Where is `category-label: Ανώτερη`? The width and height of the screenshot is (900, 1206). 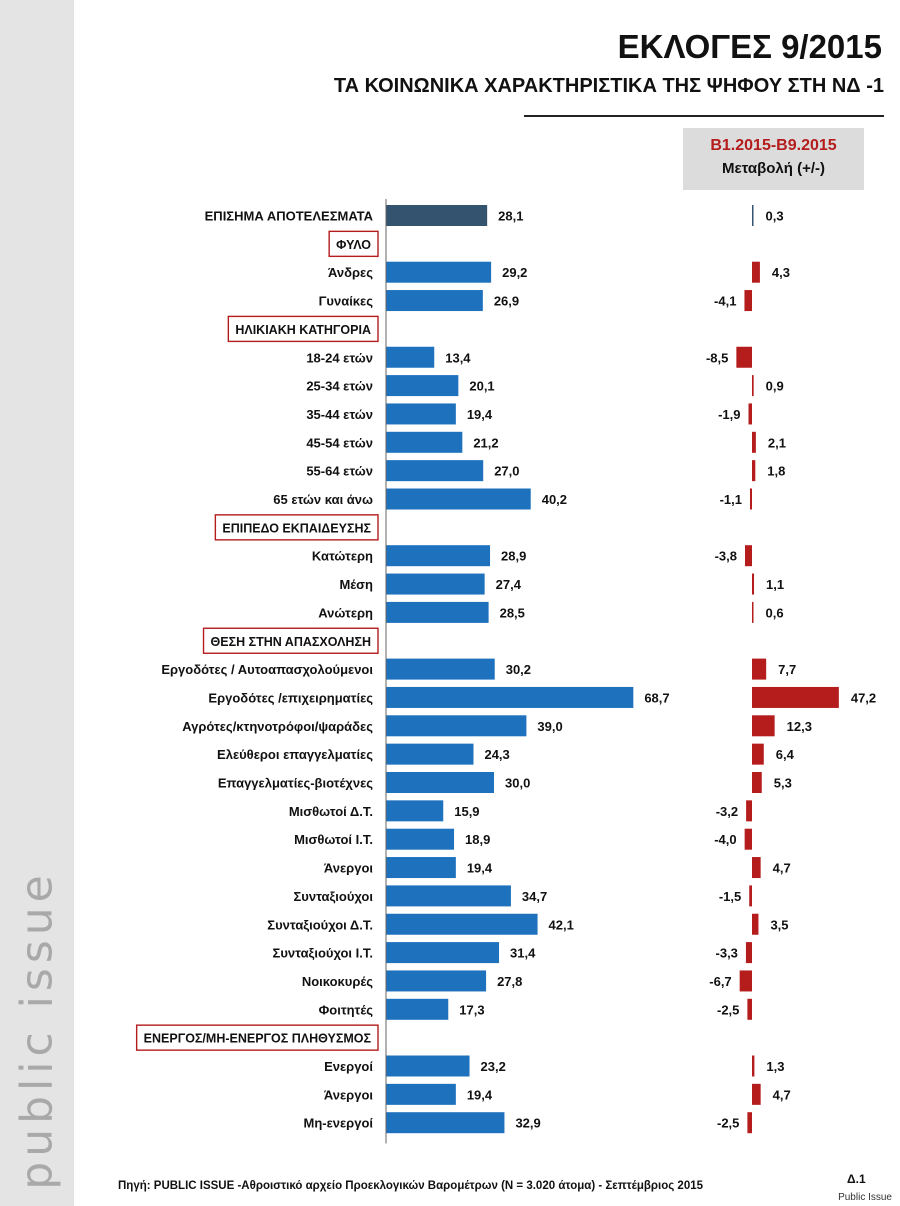 category-label: Ανώτερη is located at coordinates (345, 612).